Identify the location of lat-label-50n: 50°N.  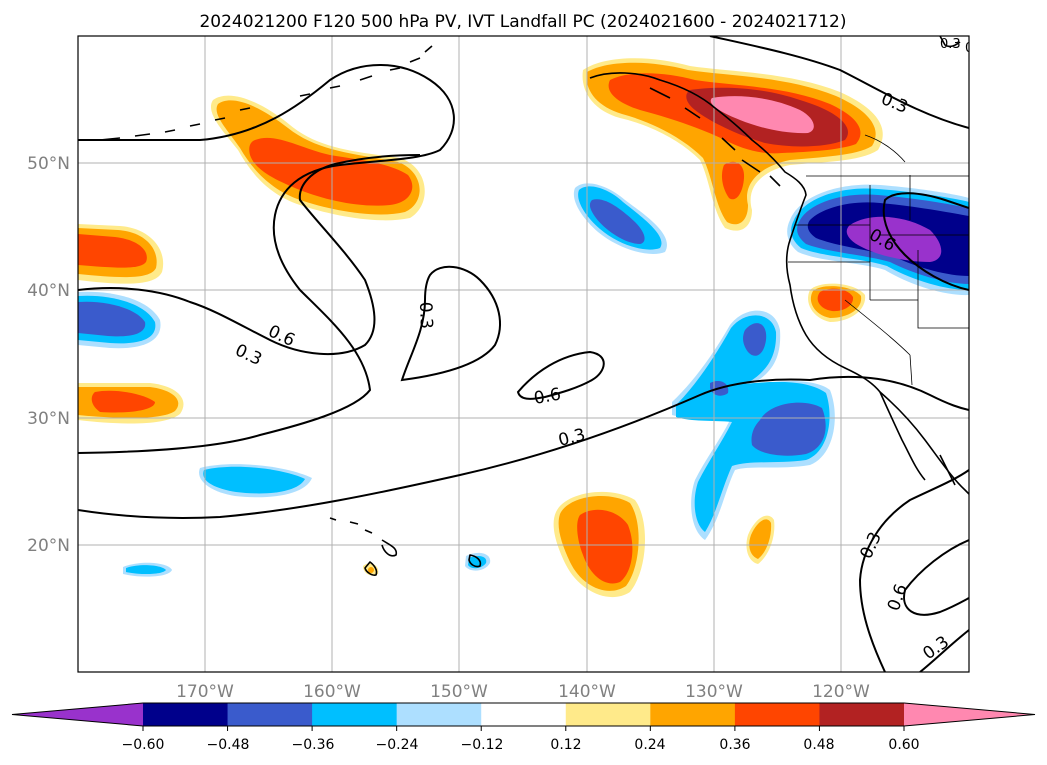
(48, 164).